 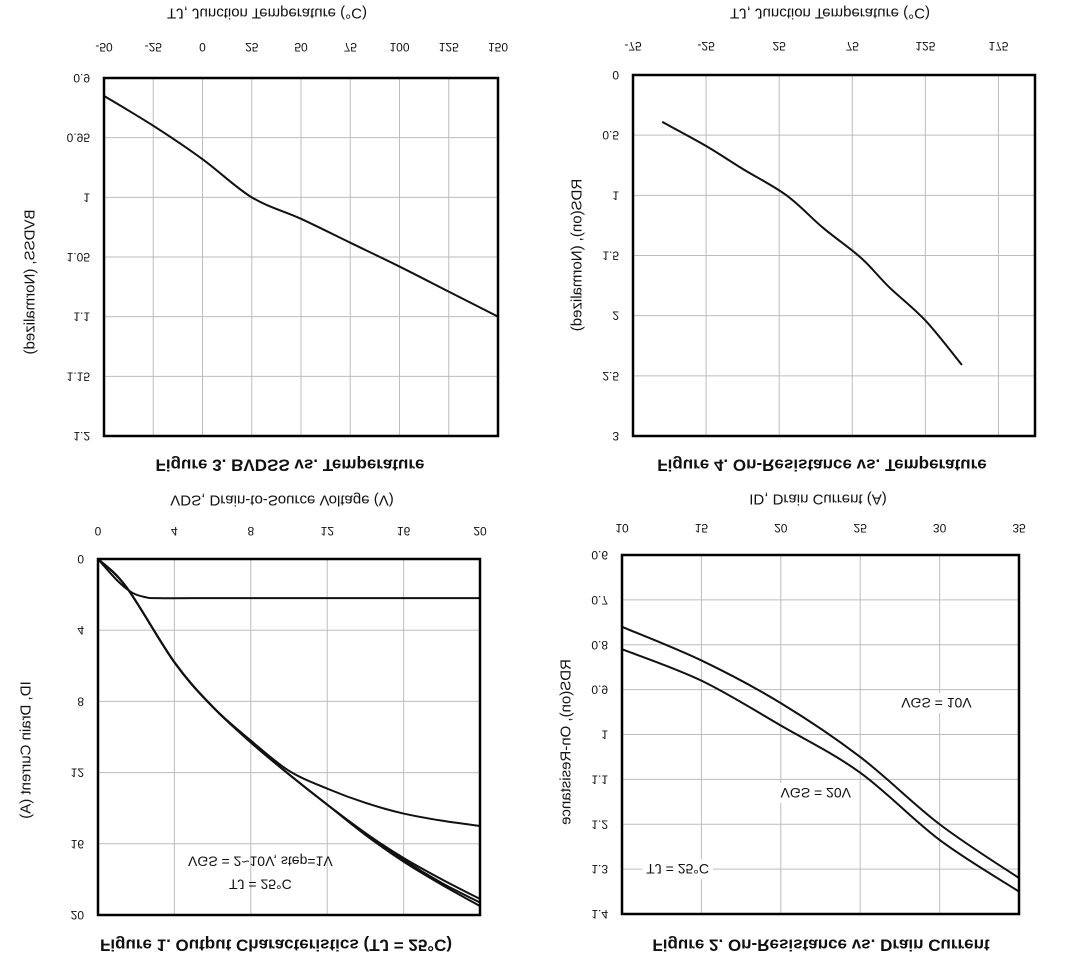 I want to click on y-tick-label: 1.3, so click(x=599, y=869).